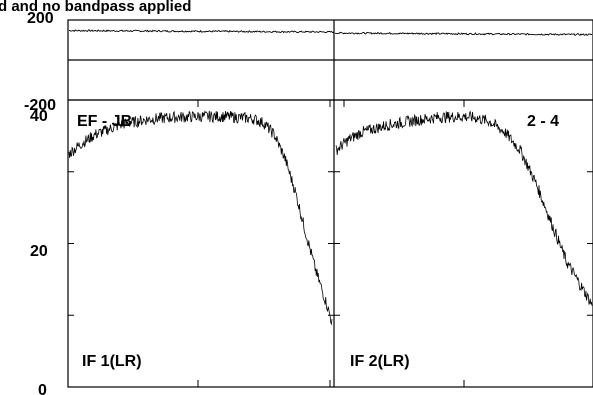 The image size is (593, 395). I want to click on chart-title: d and no bandpass applied, so click(95, 7).